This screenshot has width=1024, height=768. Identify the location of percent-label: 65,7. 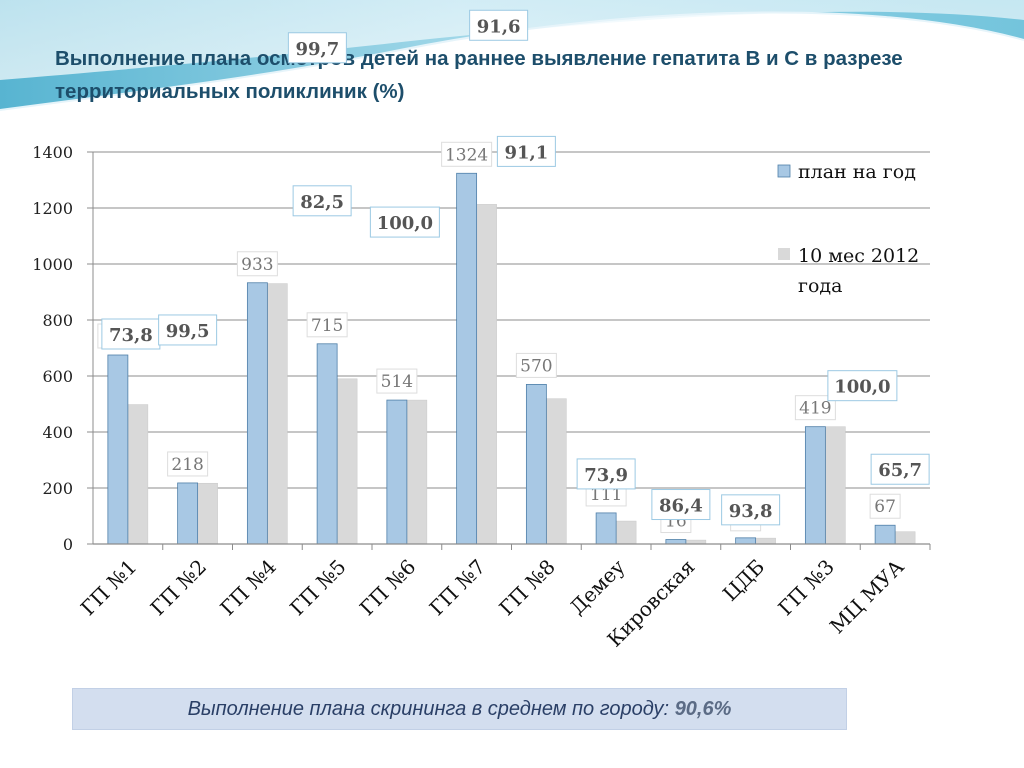
(900, 470).